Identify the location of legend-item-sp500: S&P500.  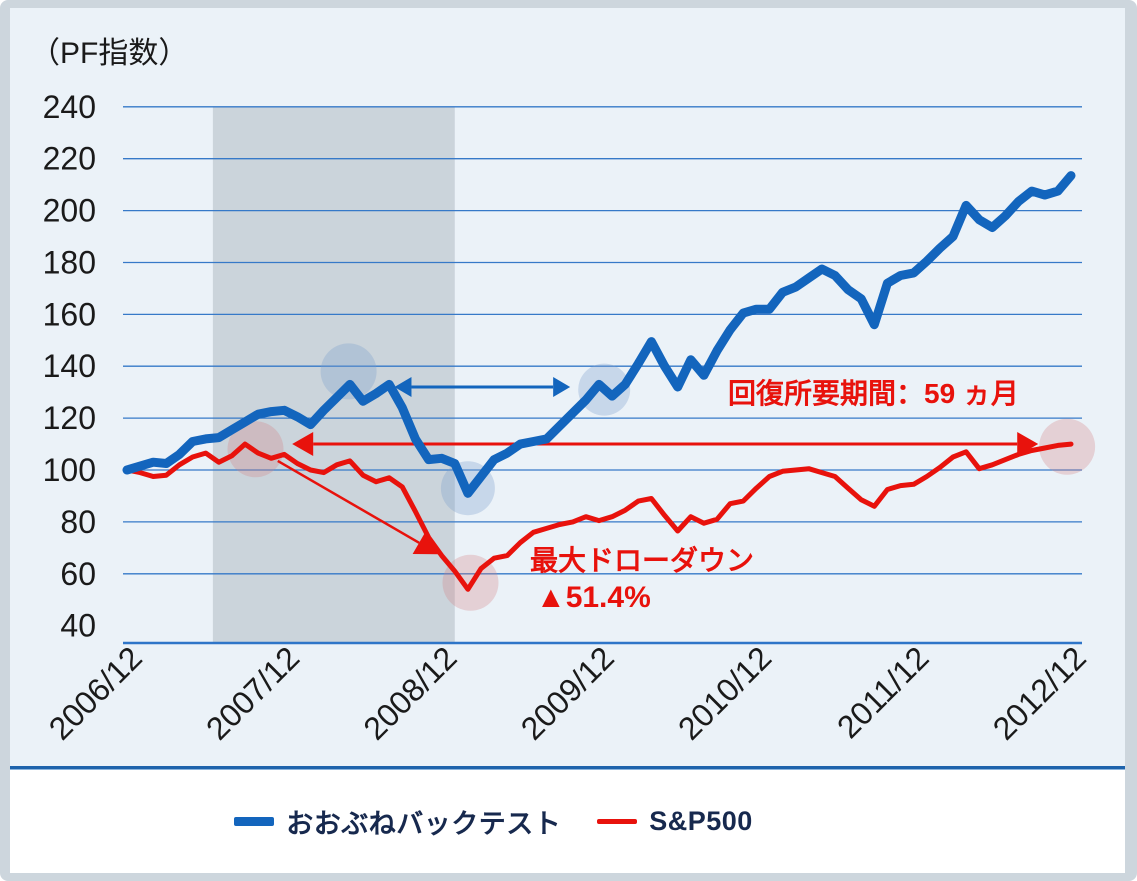
(675, 821).